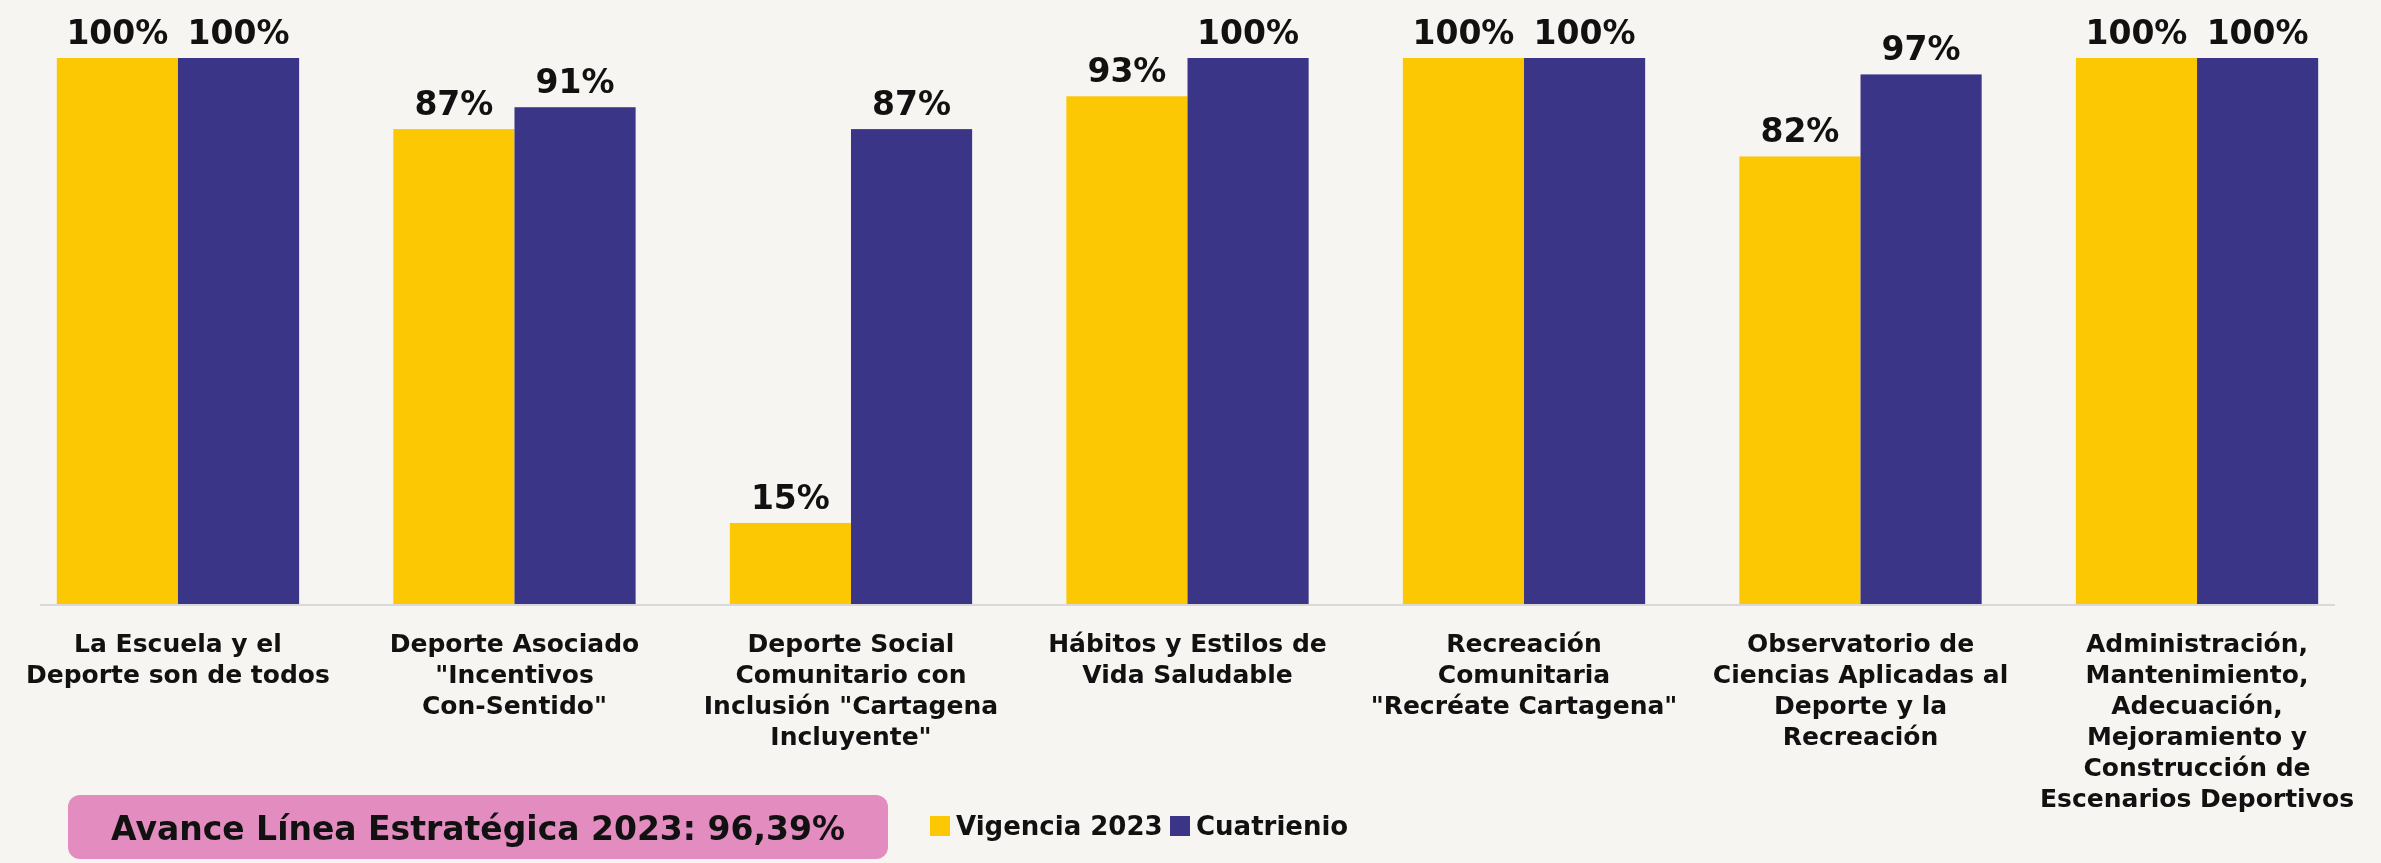 Image resolution: width=2381 pixels, height=863 pixels. What do you see at coordinates (851, 690) in the screenshot?
I see `x-tick-label: Deporte Social Comunitario con Inclusión "Cartagena Incluyente"` at bounding box center [851, 690].